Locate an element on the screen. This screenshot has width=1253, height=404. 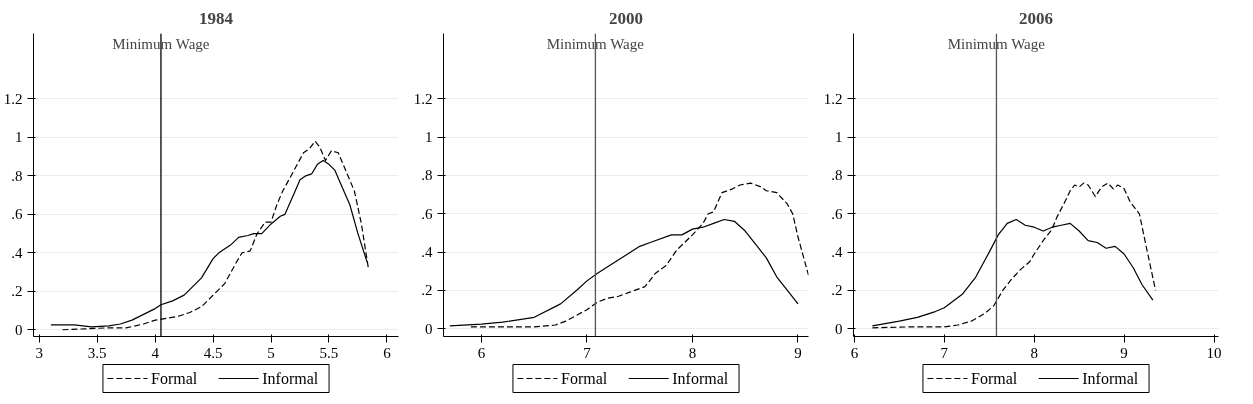
x-tick-label: 3 is located at coordinates (39, 352).